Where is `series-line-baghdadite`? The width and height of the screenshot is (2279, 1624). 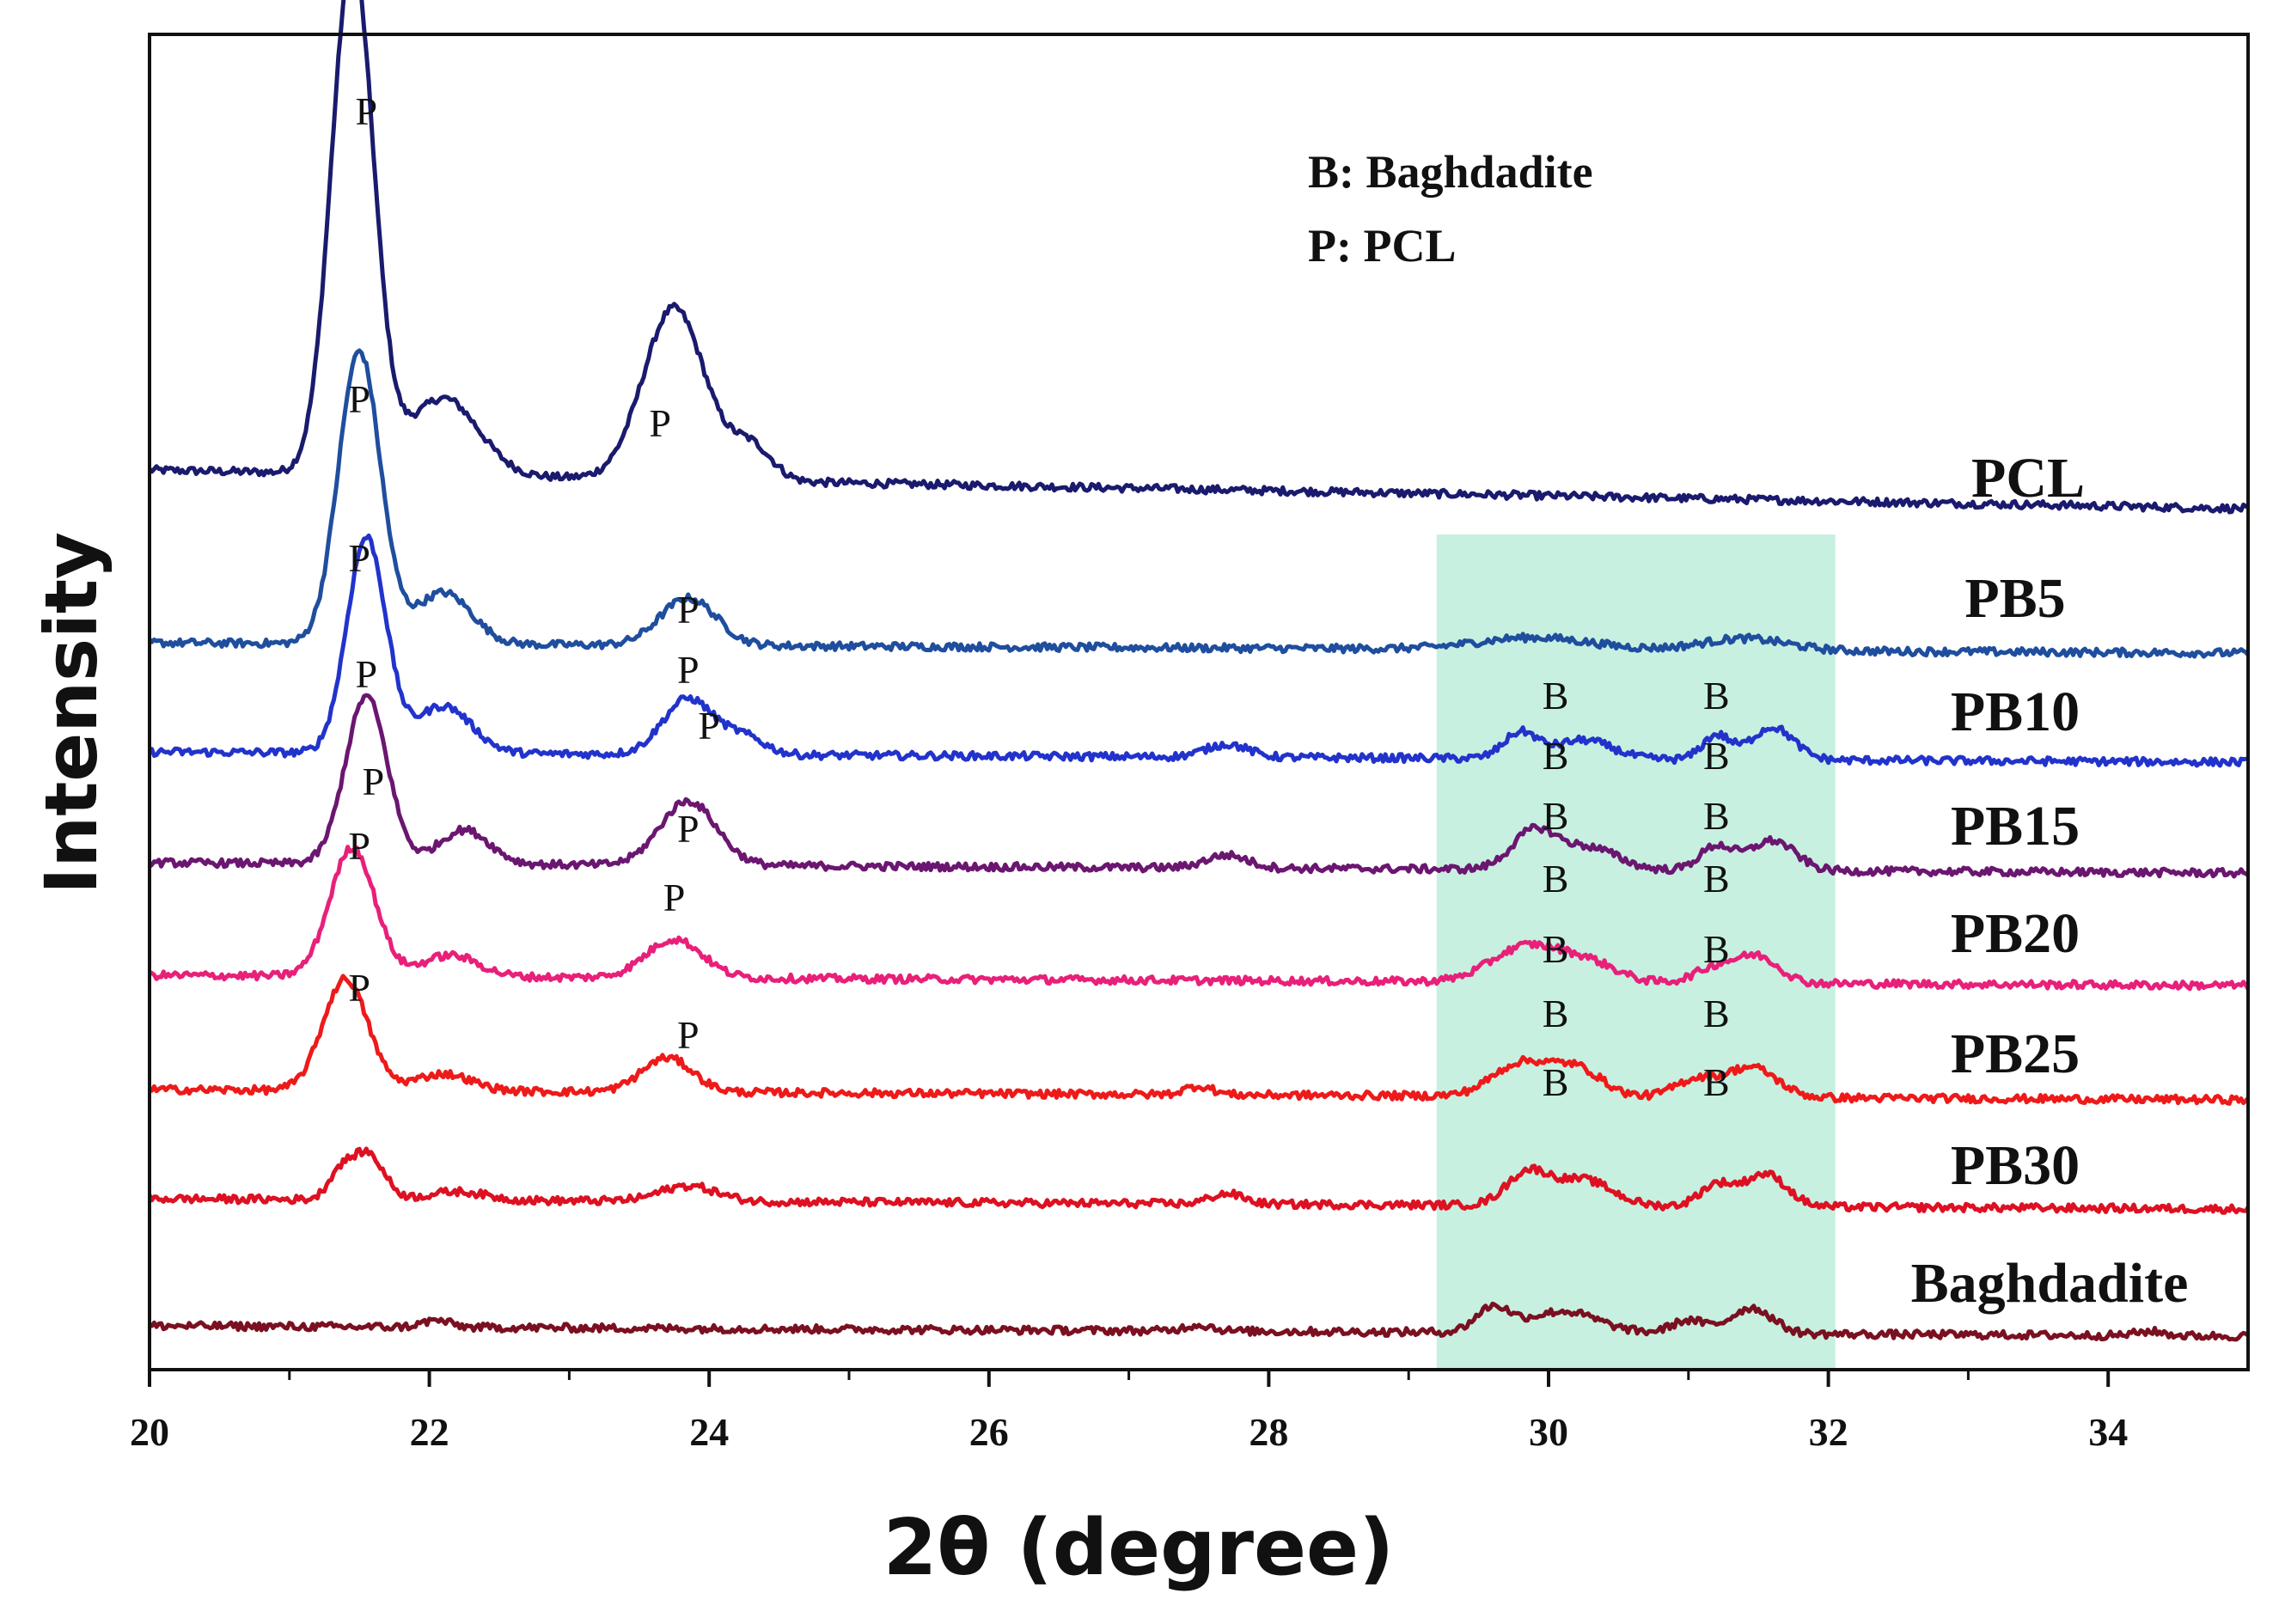 series-line-baghdadite is located at coordinates (1199, 1321).